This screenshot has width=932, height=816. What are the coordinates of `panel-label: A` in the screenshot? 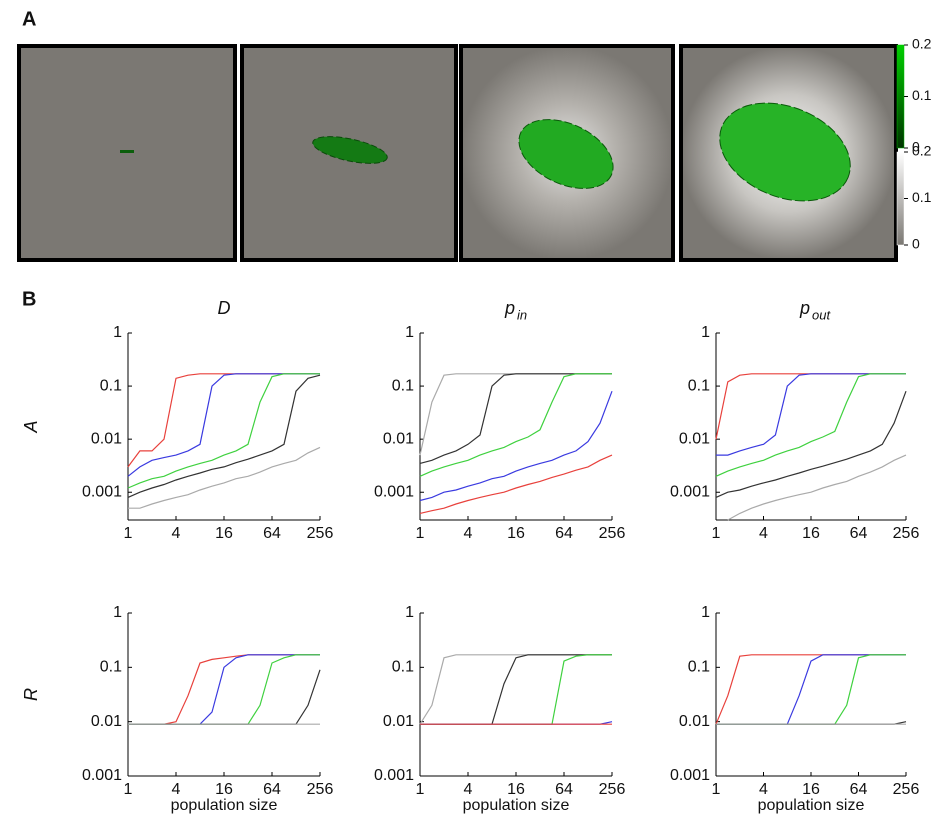 It's located at (29, 19).